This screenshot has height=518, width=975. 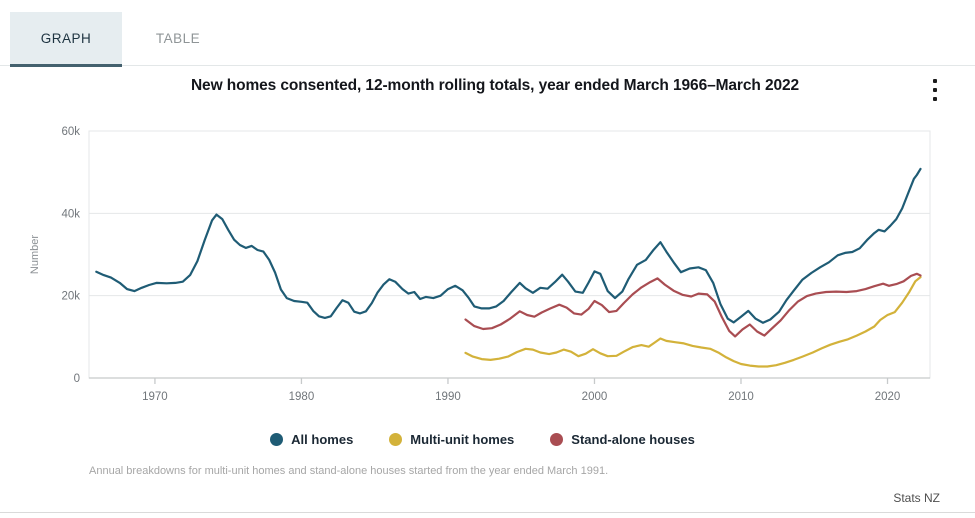 I want to click on x-tick-label: 1990, so click(x=448, y=397).